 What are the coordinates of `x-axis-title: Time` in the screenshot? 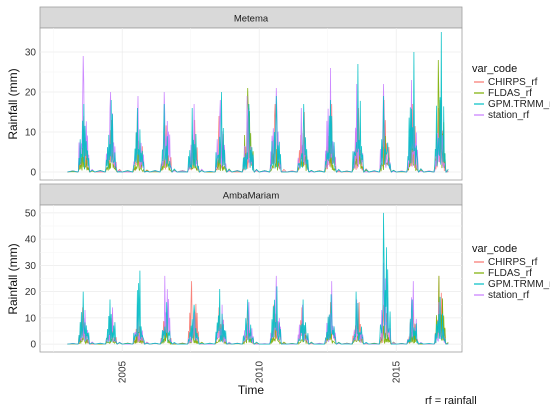 It's located at (251, 390).